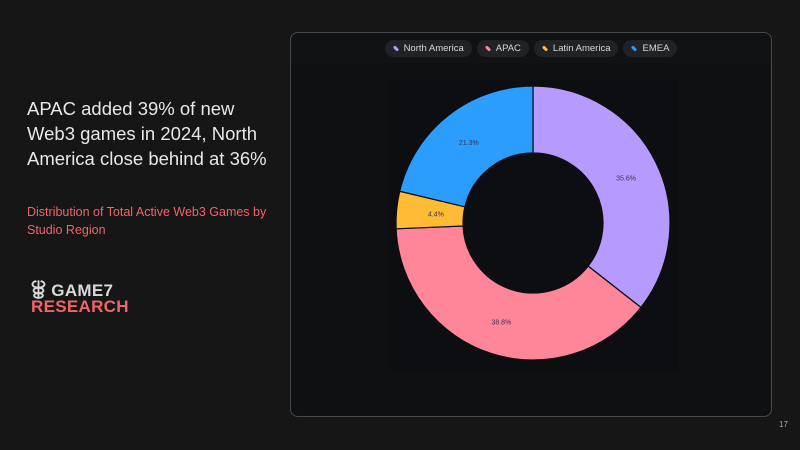  I want to click on slice-apac, so click(518, 293).